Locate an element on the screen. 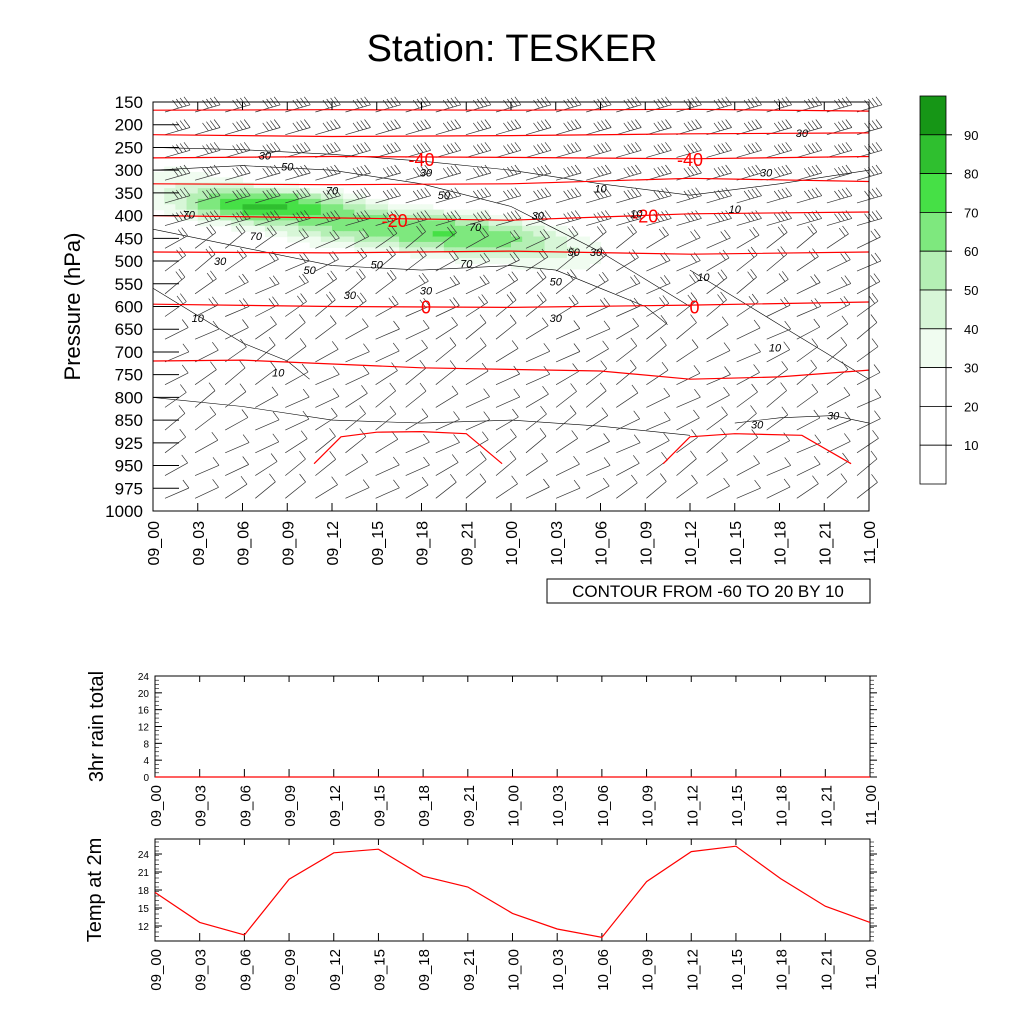  x-tick-label: 09_12 is located at coordinates (335, 970).